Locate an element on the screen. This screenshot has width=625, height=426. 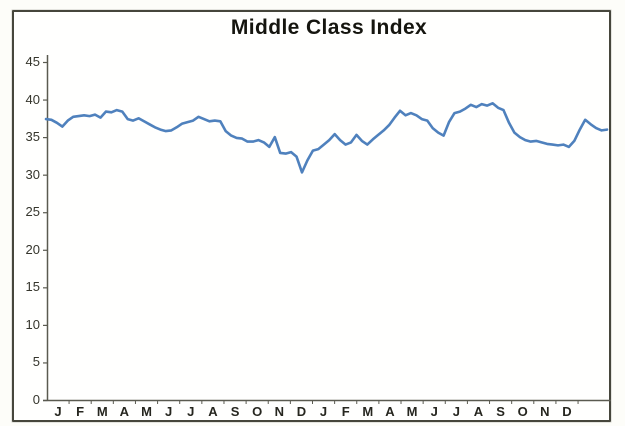
y-tick-label: 25 is located at coordinates (32, 212).